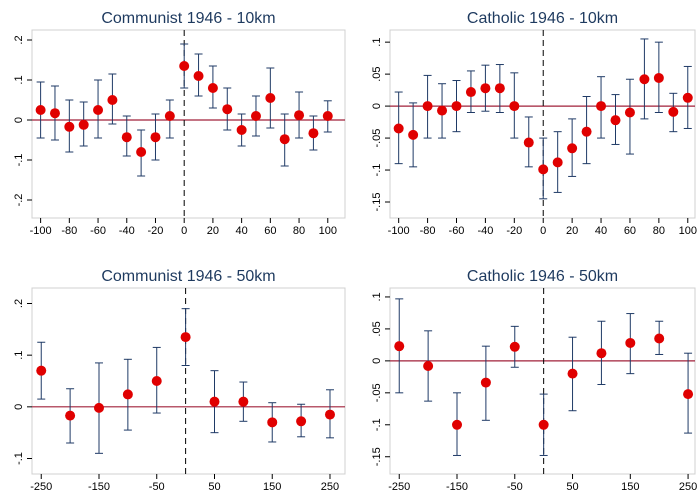 This screenshot has width=699, height=491. What do you see at coordinates (41, 486) in the screenshot?
I see `x-tick-label: -250` at bounding box center [41, 486].